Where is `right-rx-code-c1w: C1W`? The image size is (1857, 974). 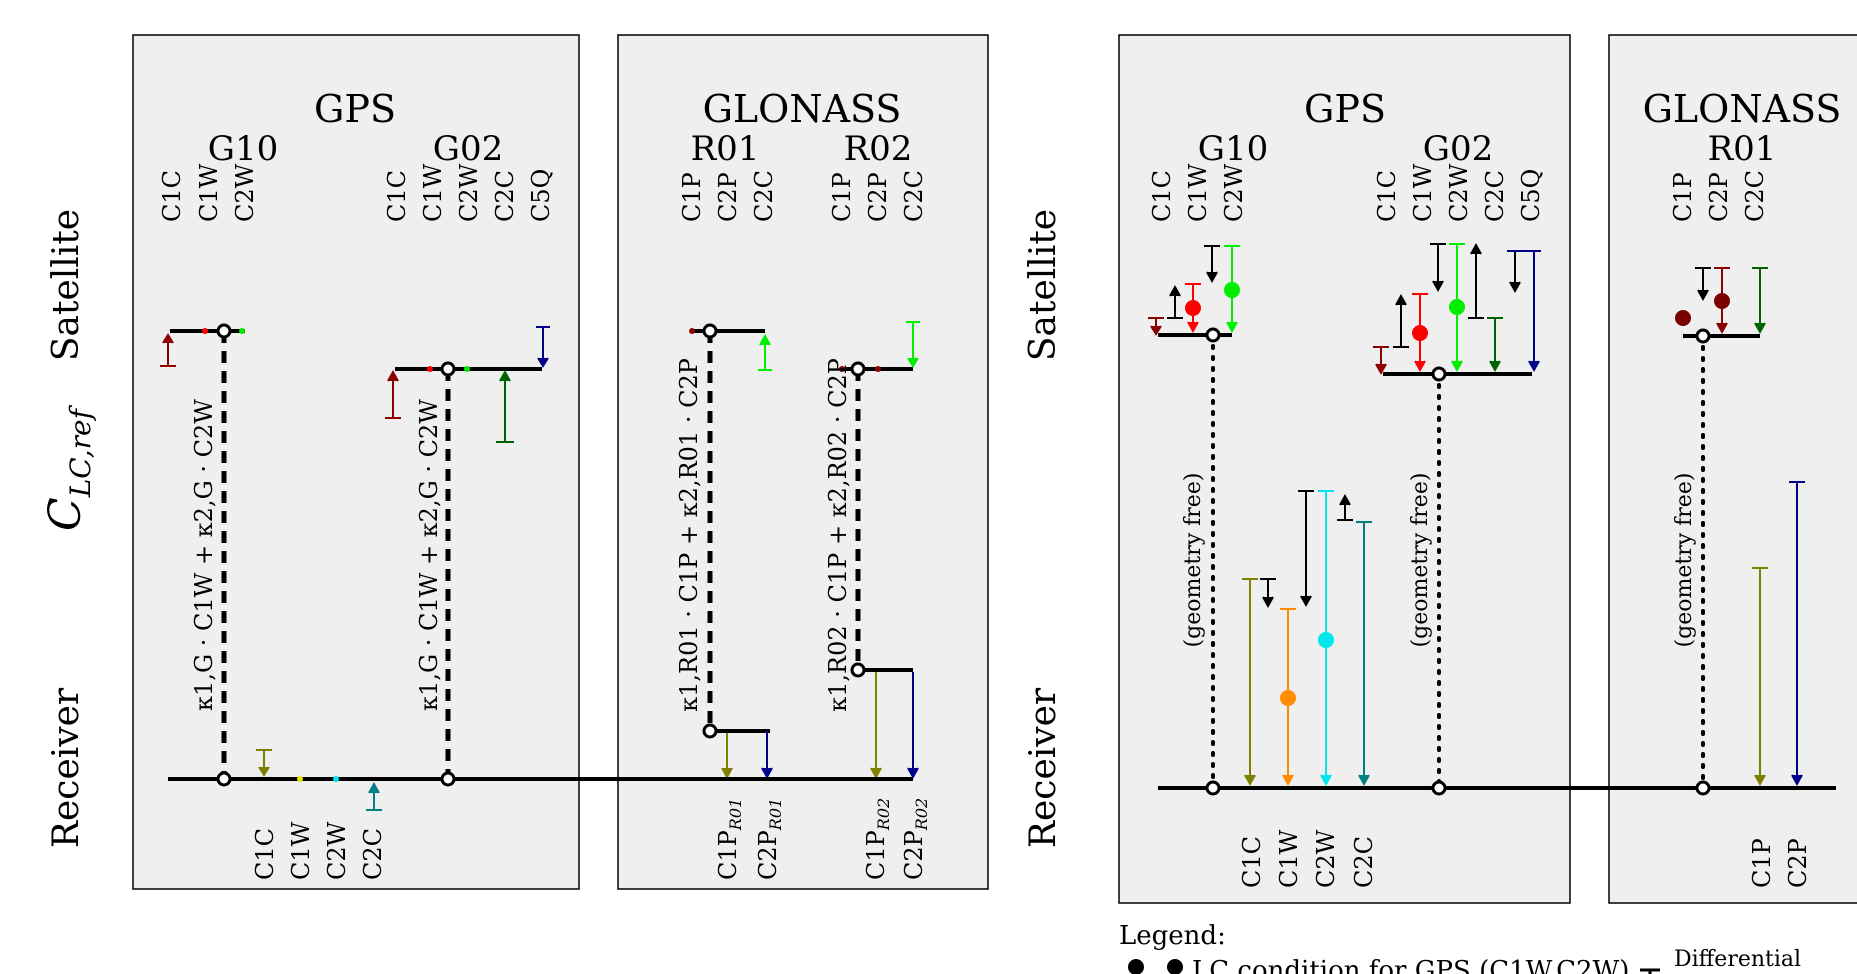
right-rx-code-c1w: C1W is located at coordinates (1289, 858).